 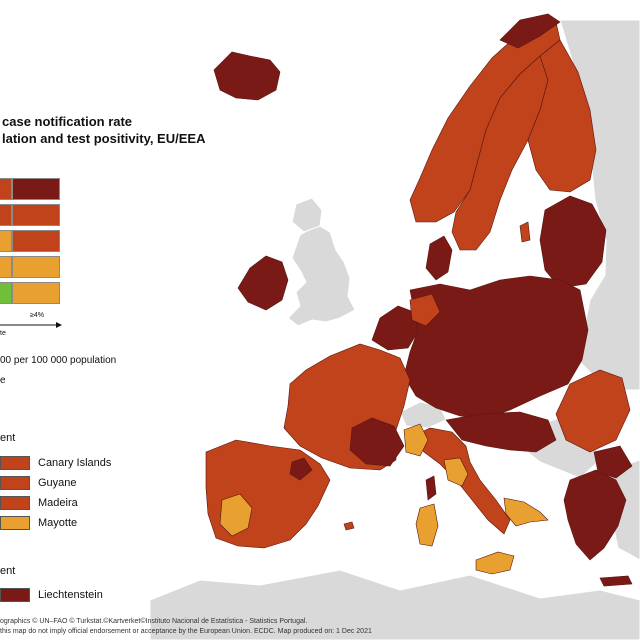 I want to click on region-sicily, so click(x=495, y=563).